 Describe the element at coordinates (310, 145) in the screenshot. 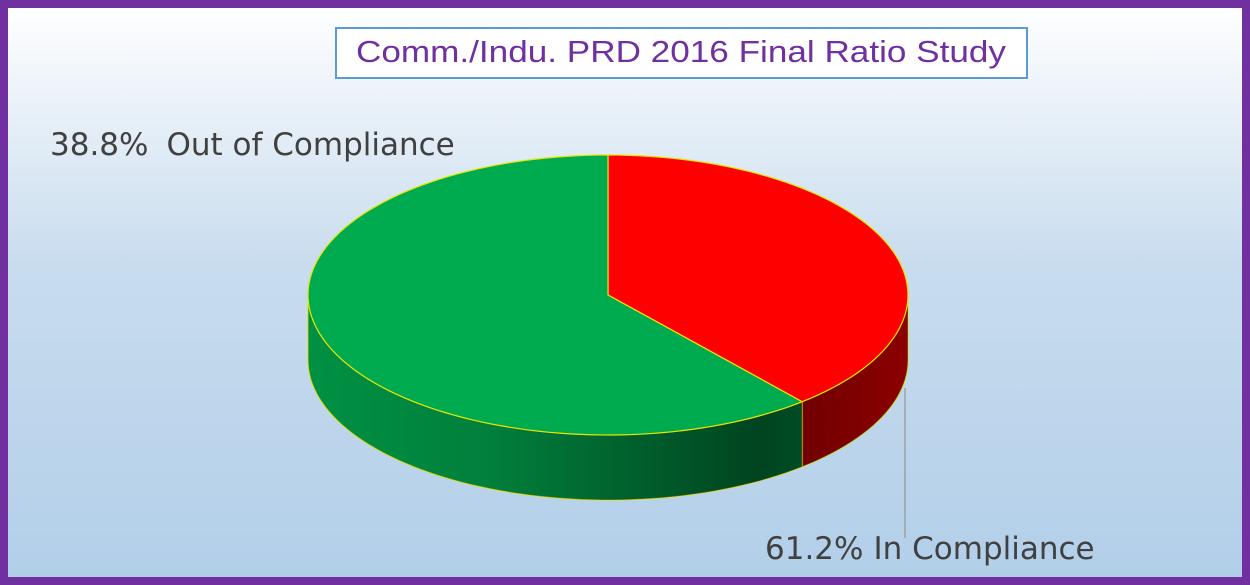

I see `category-label: Out of Compliance` at that location.